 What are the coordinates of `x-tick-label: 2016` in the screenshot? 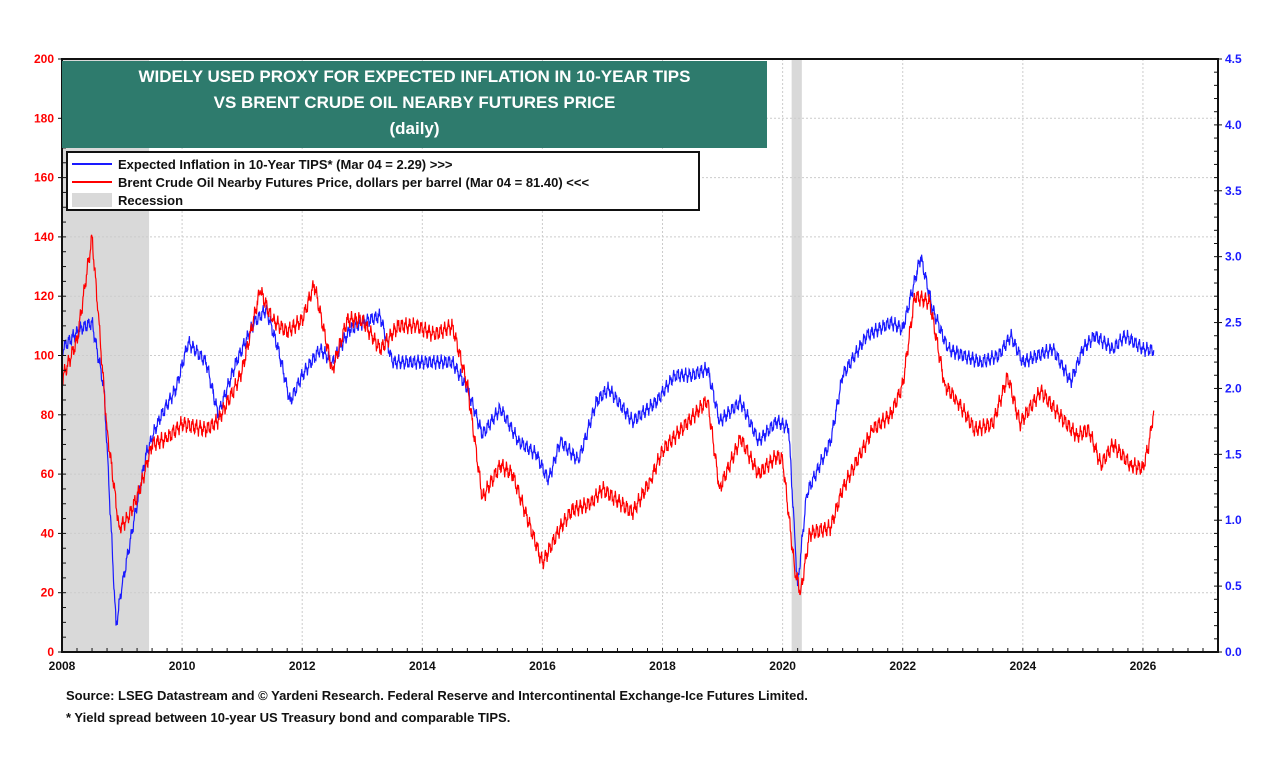 It's located at (542, 666).